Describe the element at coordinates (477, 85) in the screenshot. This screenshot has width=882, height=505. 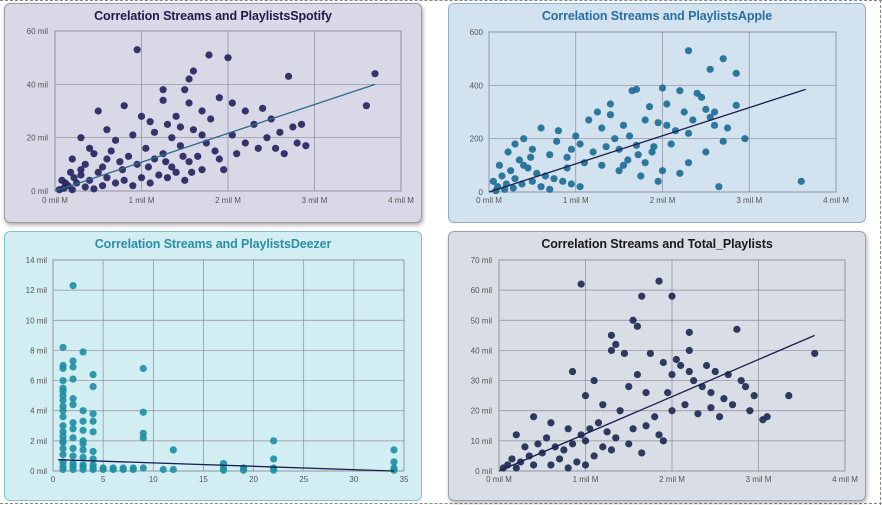
I see `y-tick-label: 400` at that location.